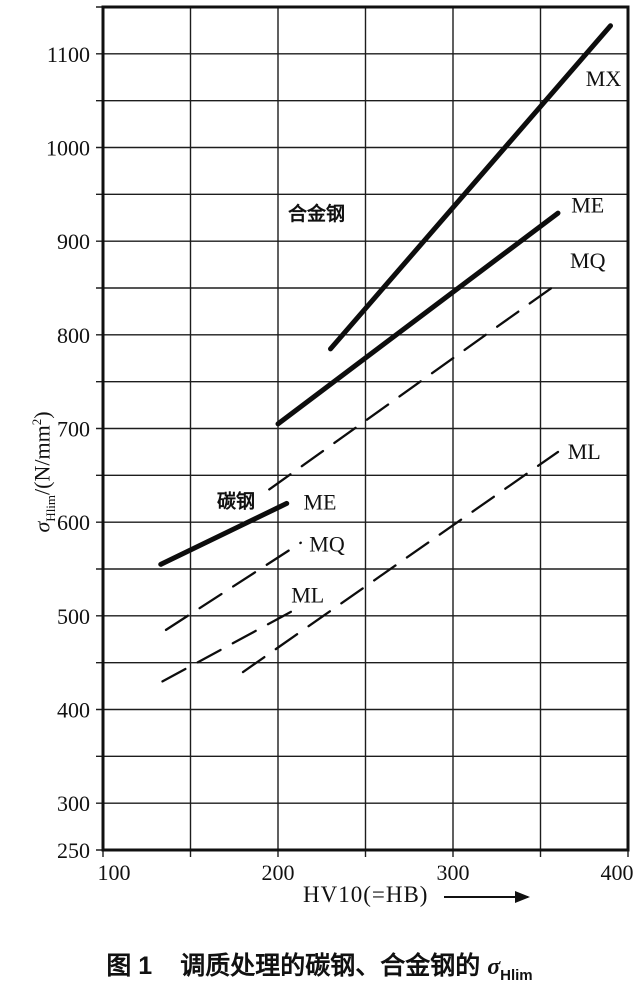 The image size is (639, 997). I want to click on series-line-alloy-MX, so click(470, 187).